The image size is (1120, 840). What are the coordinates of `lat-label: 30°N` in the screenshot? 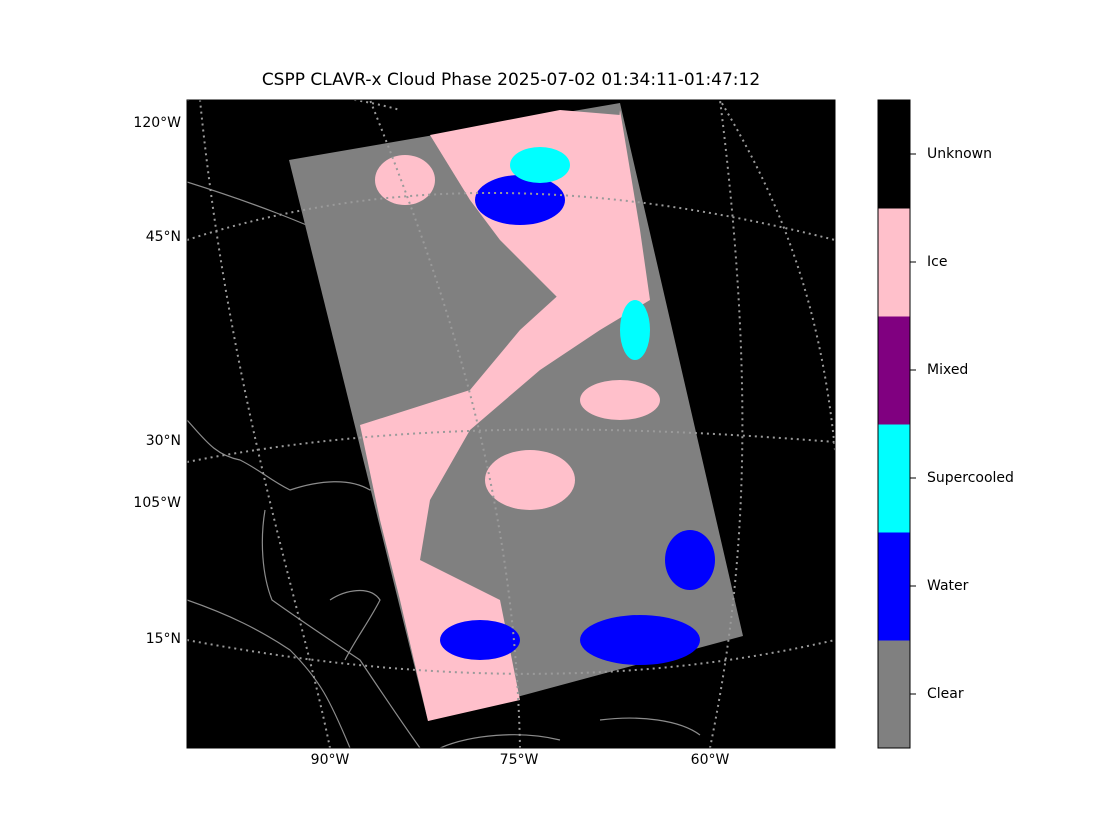 It's located at (163, 441).